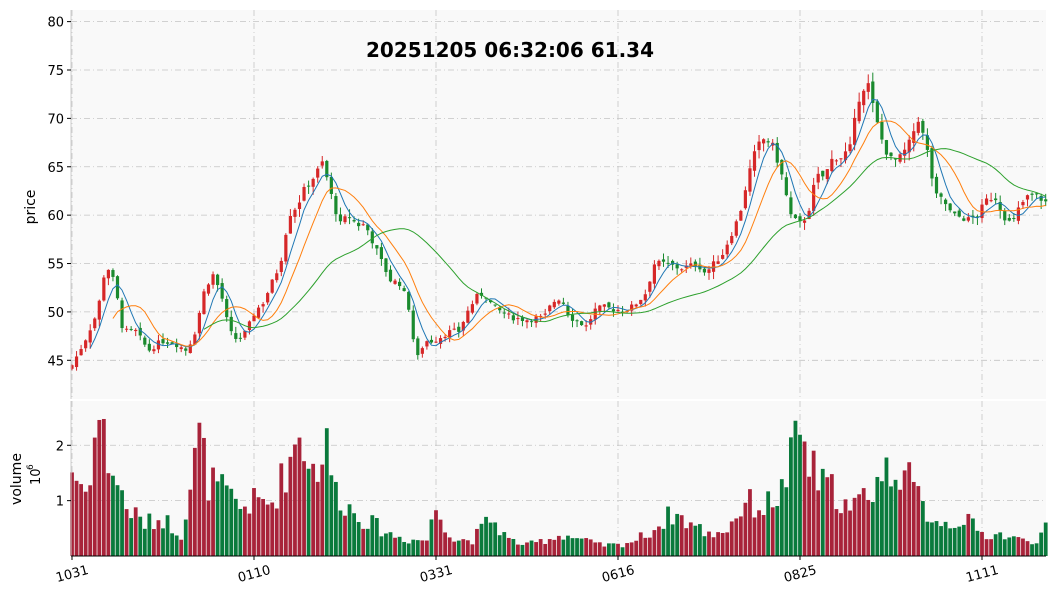  Describe the element at coordinates (510, 50) in the screenshot. I see `chart-title: 20251205 06:32:06 61.34` at that location.